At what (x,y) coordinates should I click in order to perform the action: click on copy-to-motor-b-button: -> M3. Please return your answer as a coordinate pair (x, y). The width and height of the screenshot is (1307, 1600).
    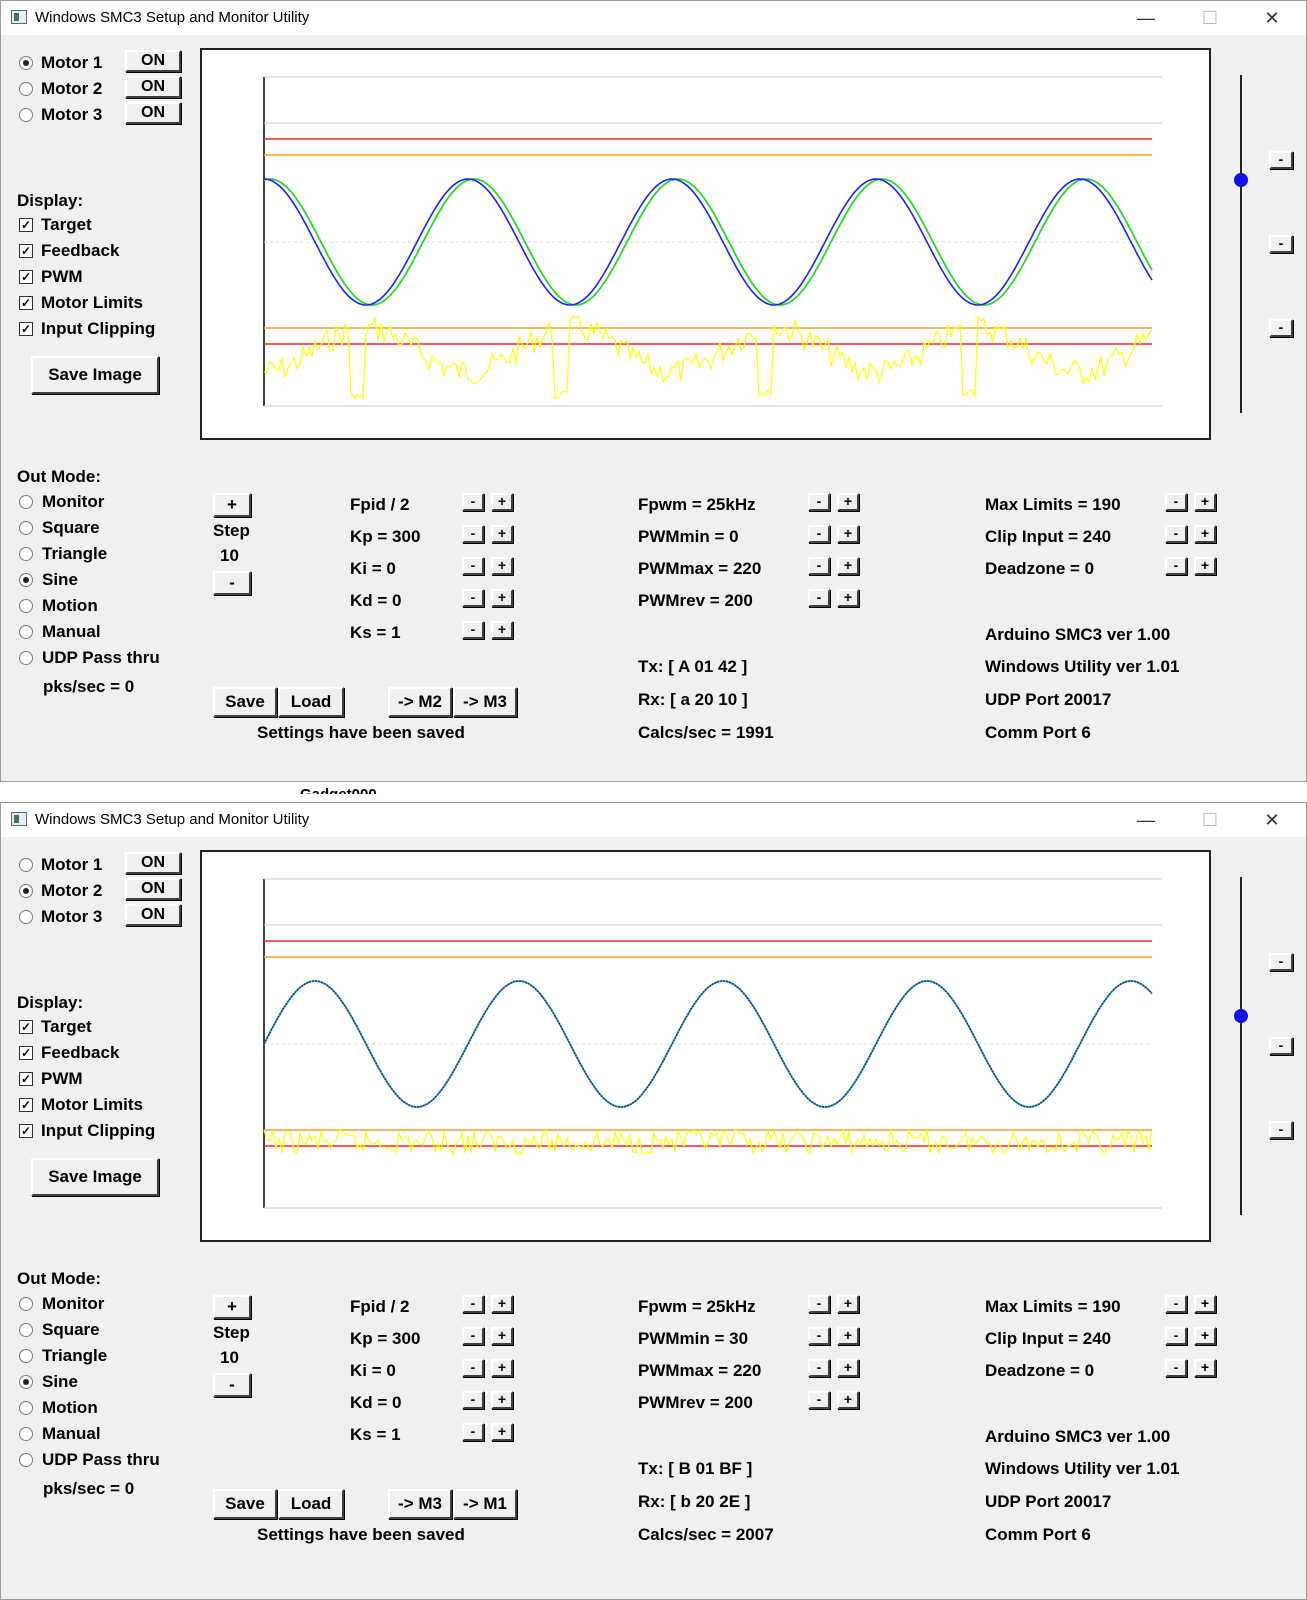
    Looking at the image, I should click on (485, 702).